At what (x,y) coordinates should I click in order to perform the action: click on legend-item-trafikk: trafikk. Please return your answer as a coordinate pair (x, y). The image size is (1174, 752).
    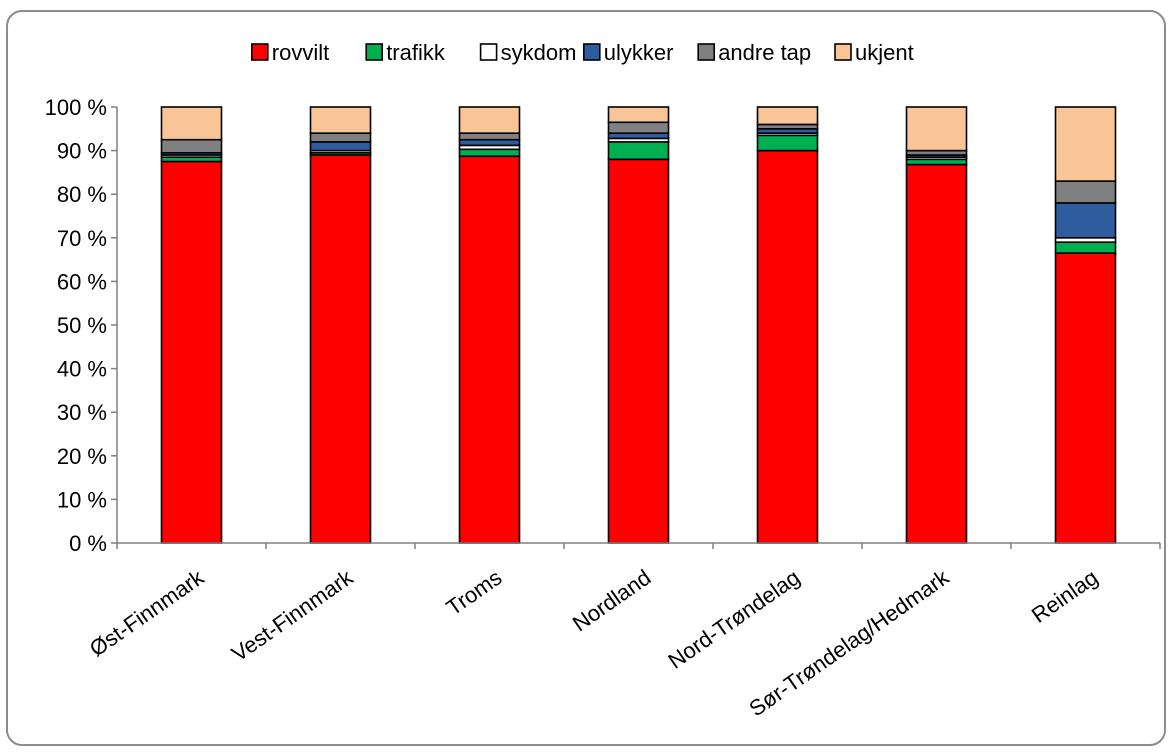
    Looking at the image, I should click on (405, 52).